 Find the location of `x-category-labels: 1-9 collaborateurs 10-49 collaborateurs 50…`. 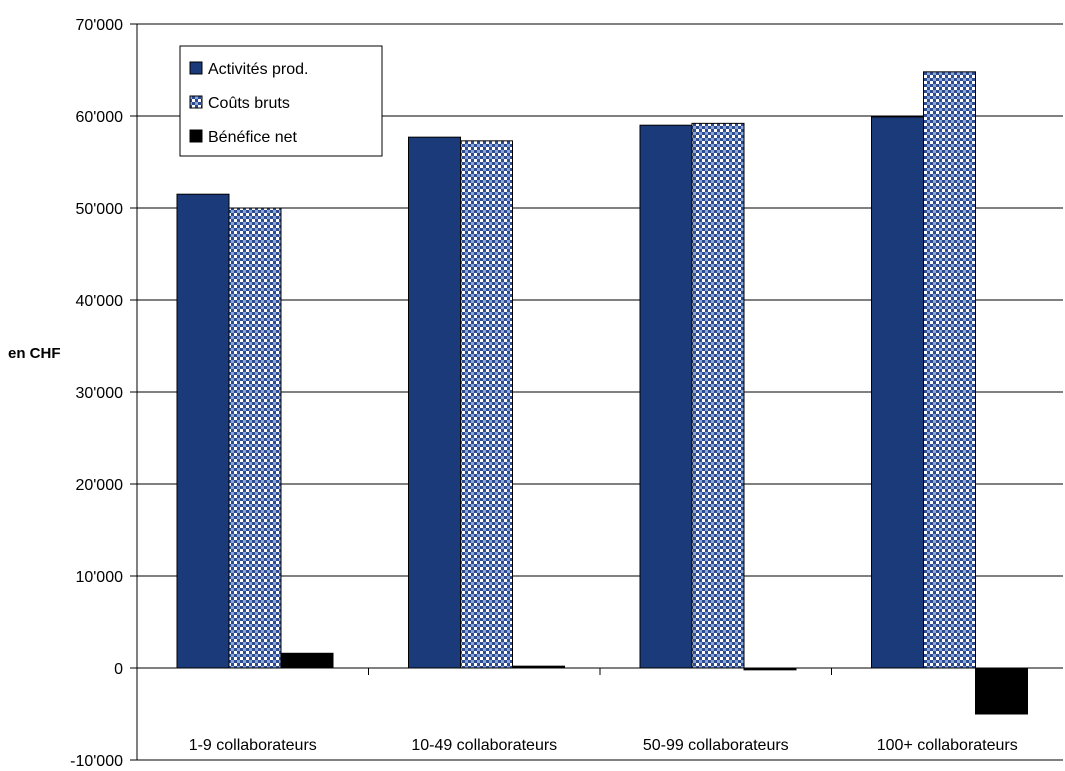

x-category-labels: 1-9 collaborateurs 10-49 collaborateurs 50… is located at coordinates (603, 745).